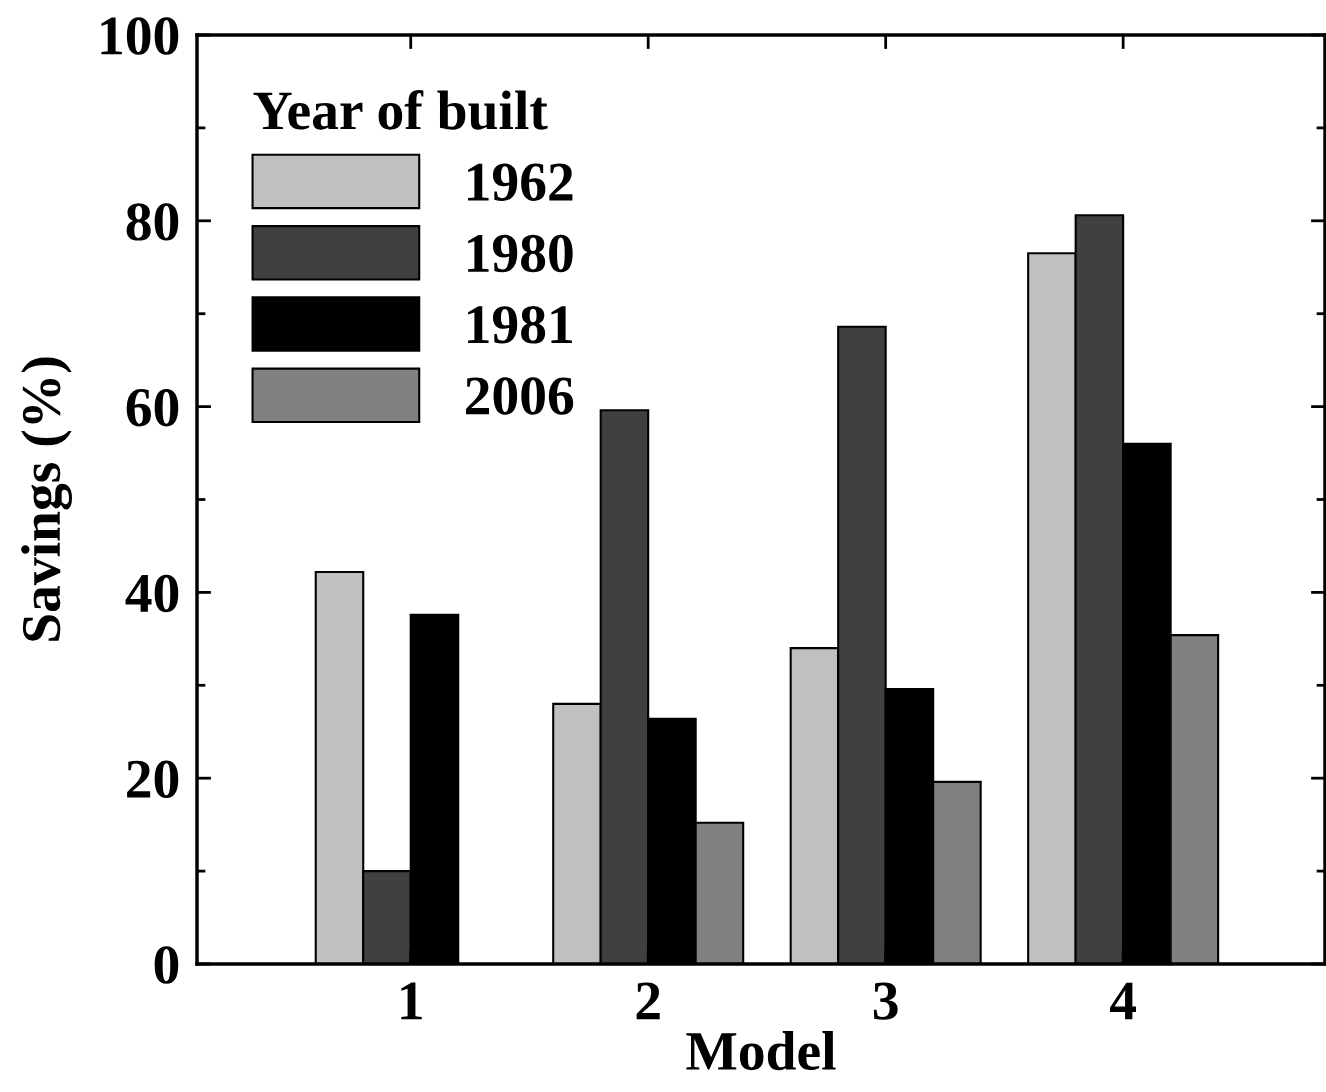 This screenshot has height=1092, width=1326. I want to click on x-axis-title: Model, so click(761, 1051).